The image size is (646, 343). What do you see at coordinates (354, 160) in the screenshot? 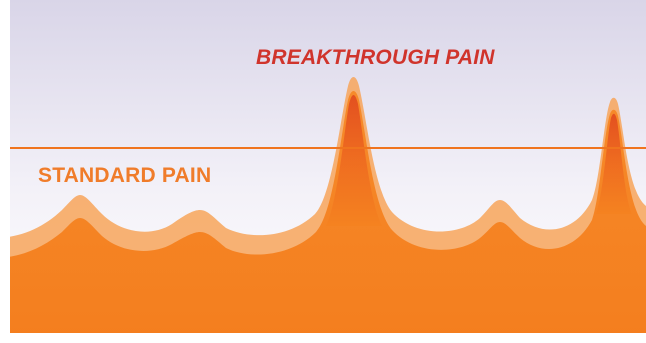
I see `breakthrough-peak-core` at bounding box center [354, 160].